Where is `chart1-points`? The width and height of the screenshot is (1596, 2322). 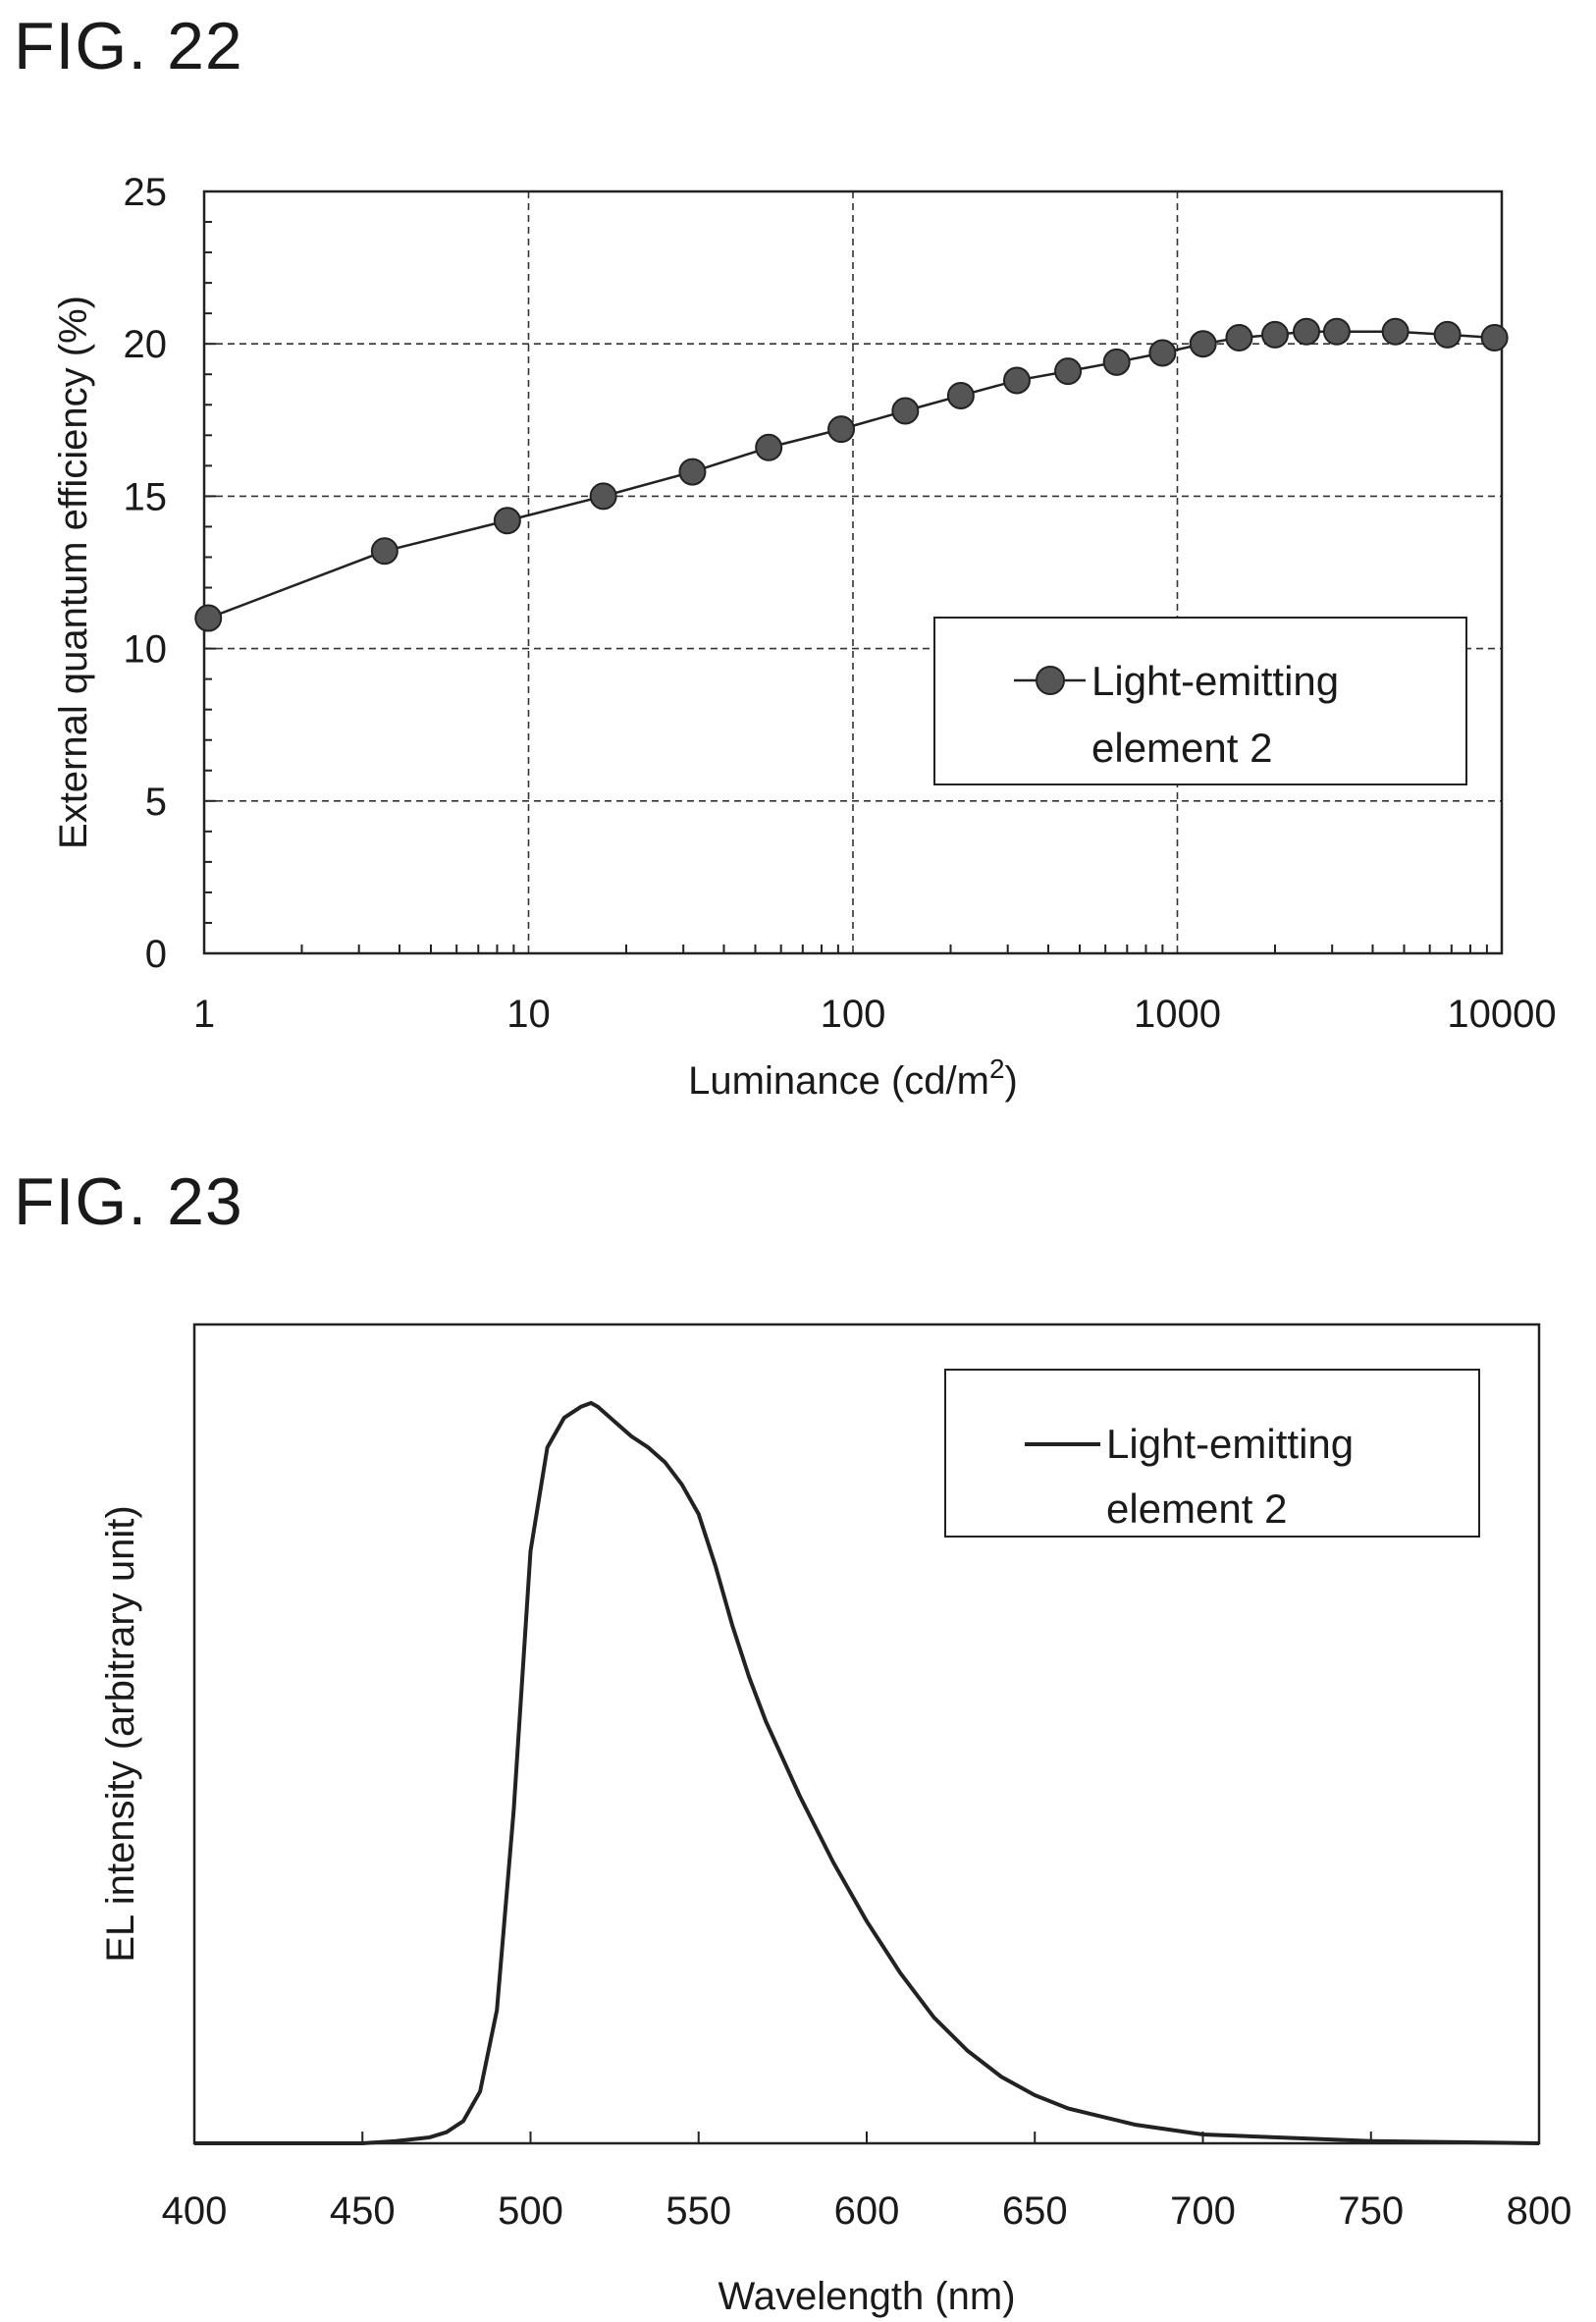 chart1-points is located at coordinates (851, 474).